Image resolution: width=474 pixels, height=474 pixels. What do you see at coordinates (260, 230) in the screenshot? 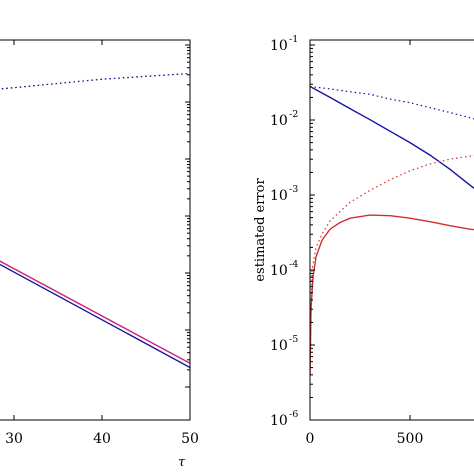
I see `right-y-axis-label: estimated error` at bounding box center [260, 230].